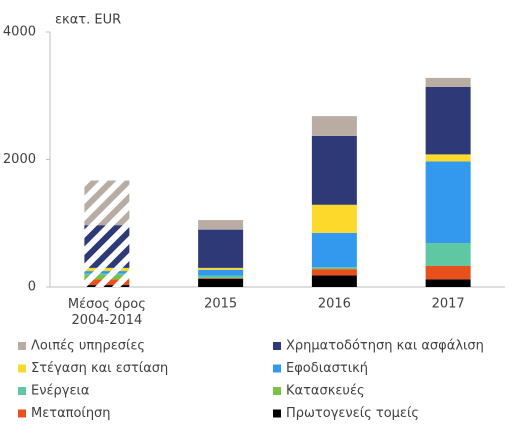 Image resolution: width=523 pixels, height=433 pixels. Describe the element at coordinates (32, 287) in the screenshot. I see `y-tick-label: 0` at that location.